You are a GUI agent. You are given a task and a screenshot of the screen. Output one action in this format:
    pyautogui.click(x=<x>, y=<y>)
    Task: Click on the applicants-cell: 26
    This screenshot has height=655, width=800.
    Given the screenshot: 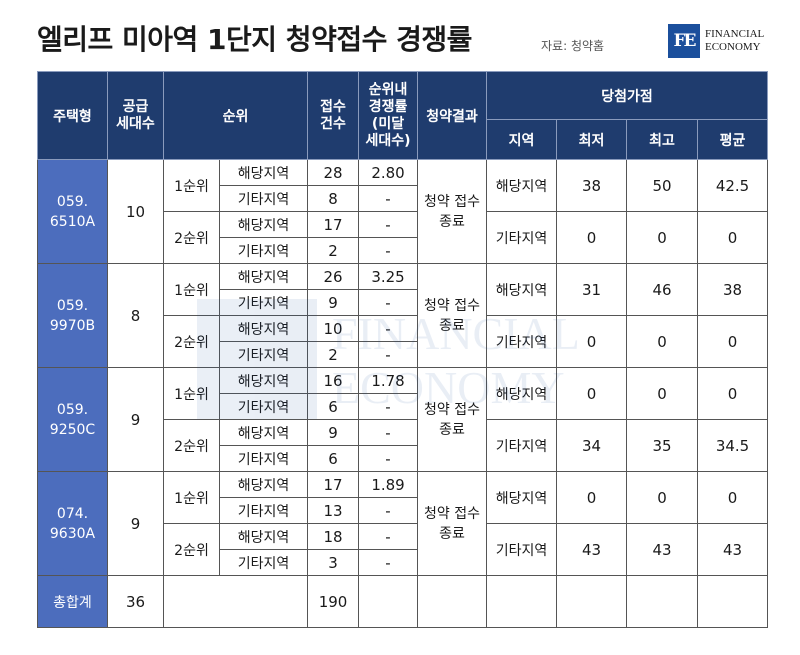 What is the action you would take?
    pyautogui.click(x=333, y=276)
    